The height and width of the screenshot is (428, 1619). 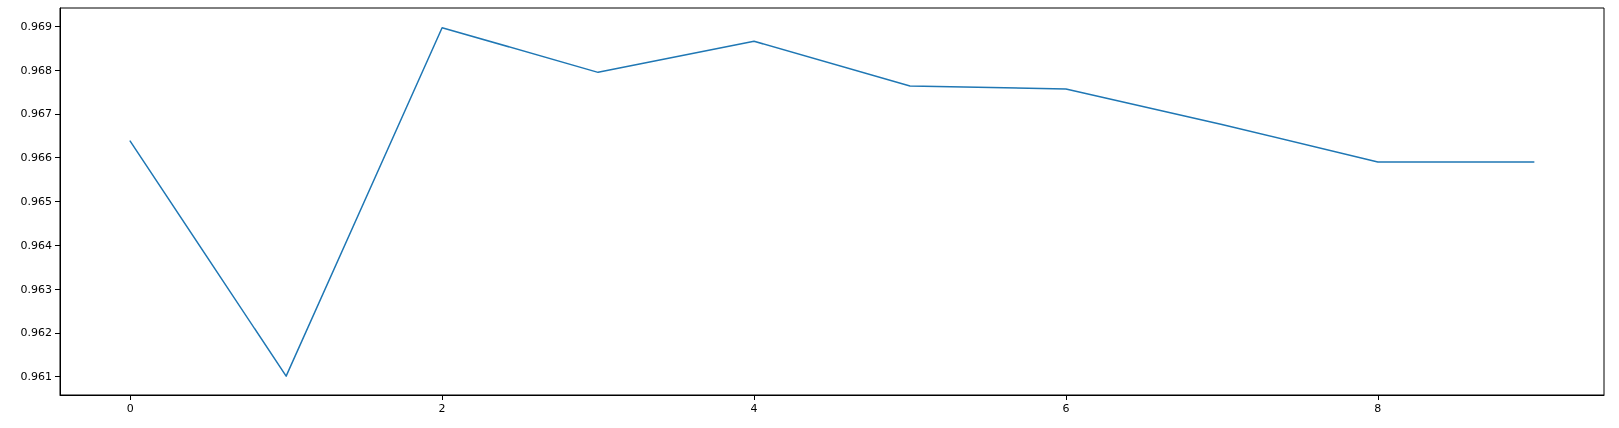 I want to click on y-tick-label: 0.964, so click(x=36, y=245).